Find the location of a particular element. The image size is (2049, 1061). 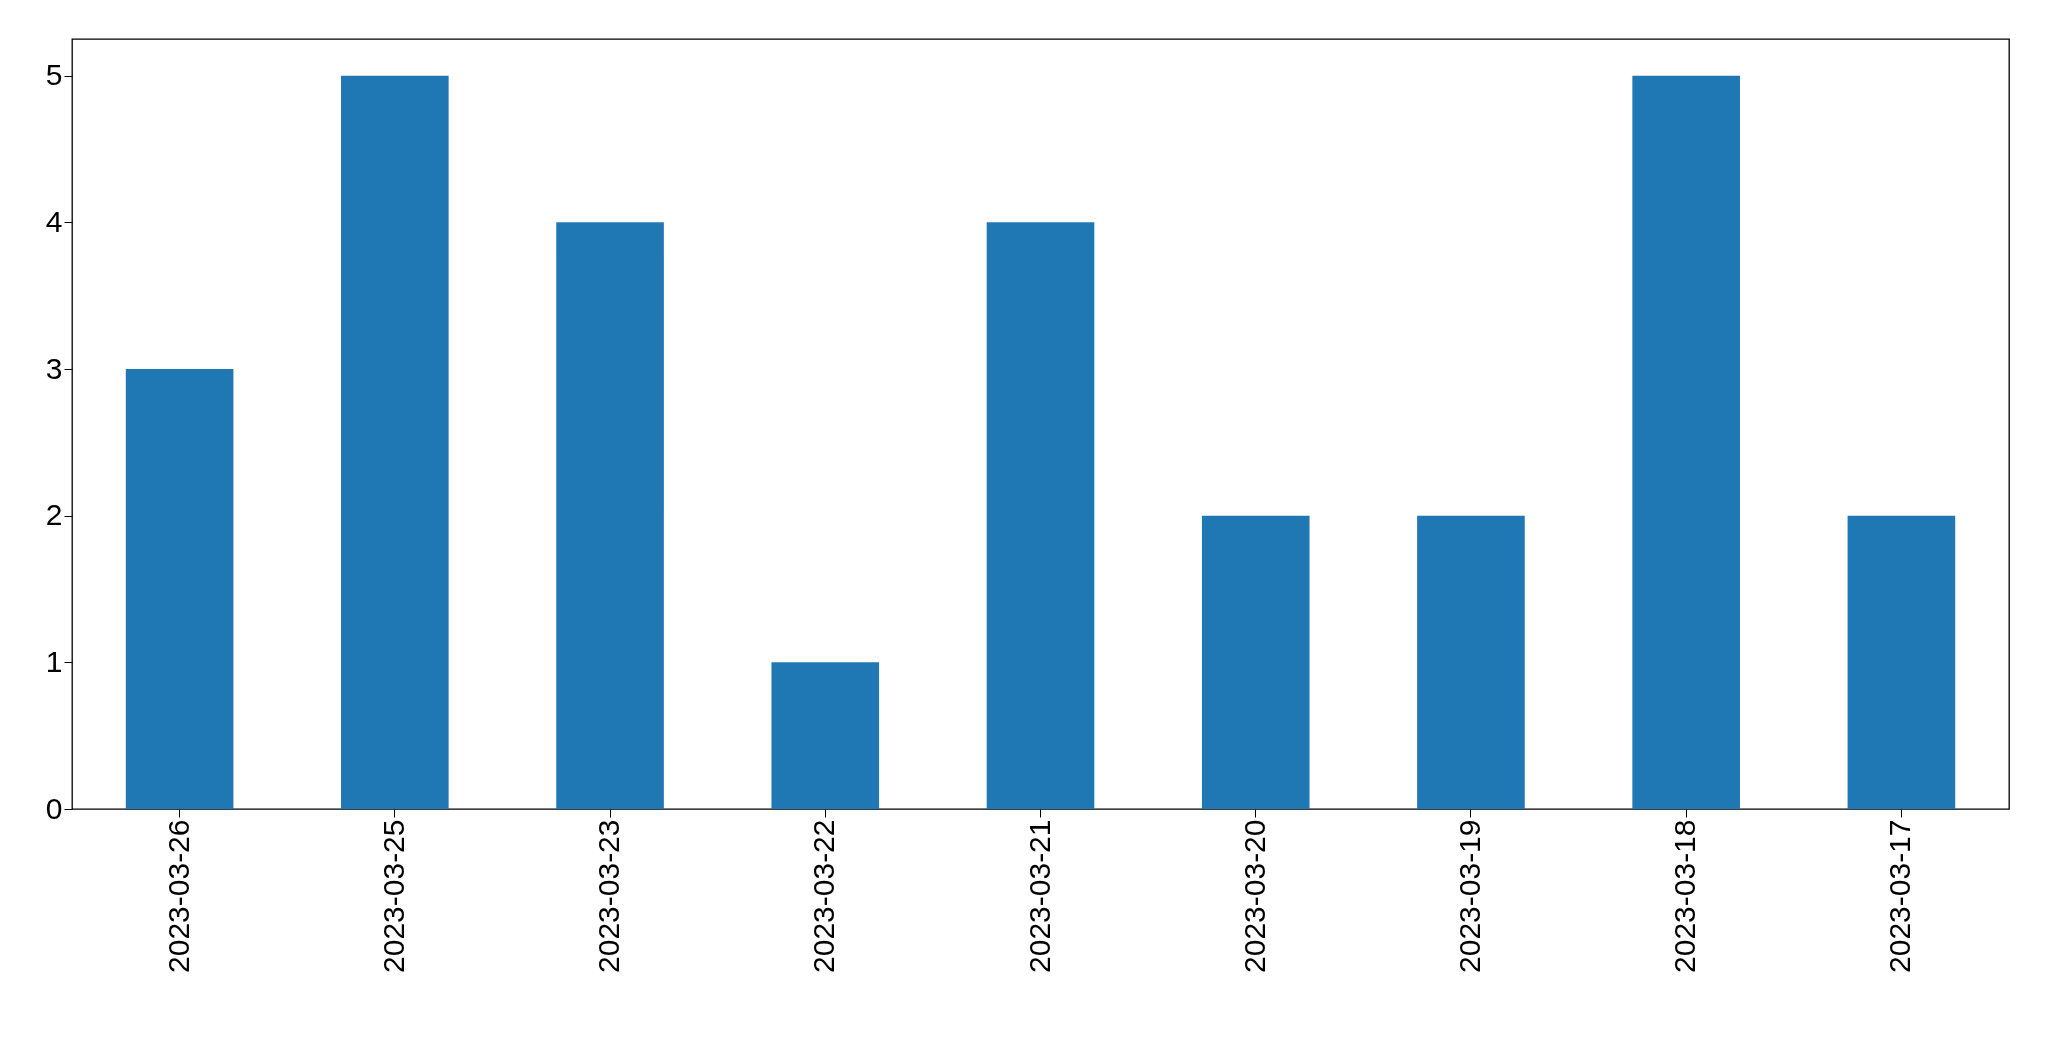

x-tick-label: 2023-03-22 is located at coordinates (824, 896).